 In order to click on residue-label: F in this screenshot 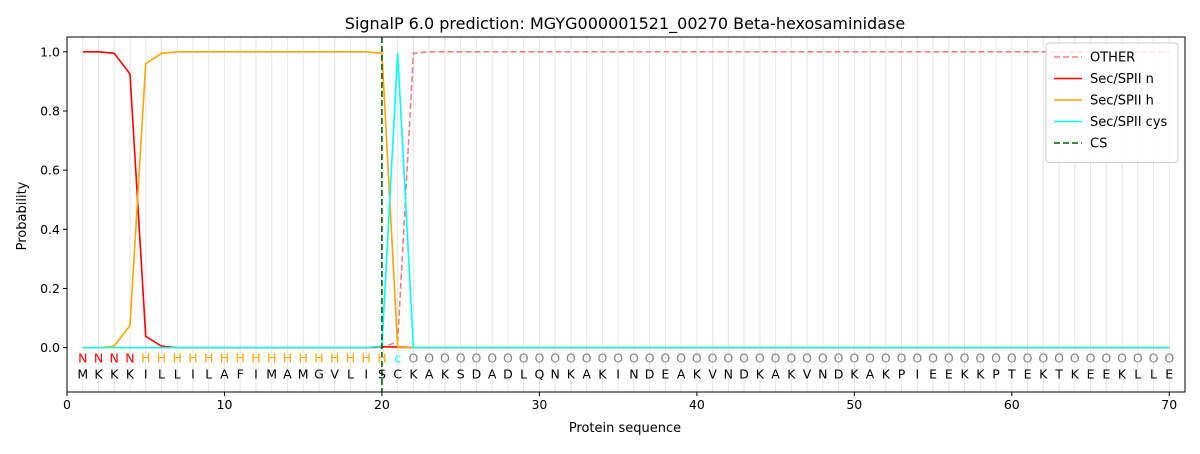, I will do `click(240, 374)`.